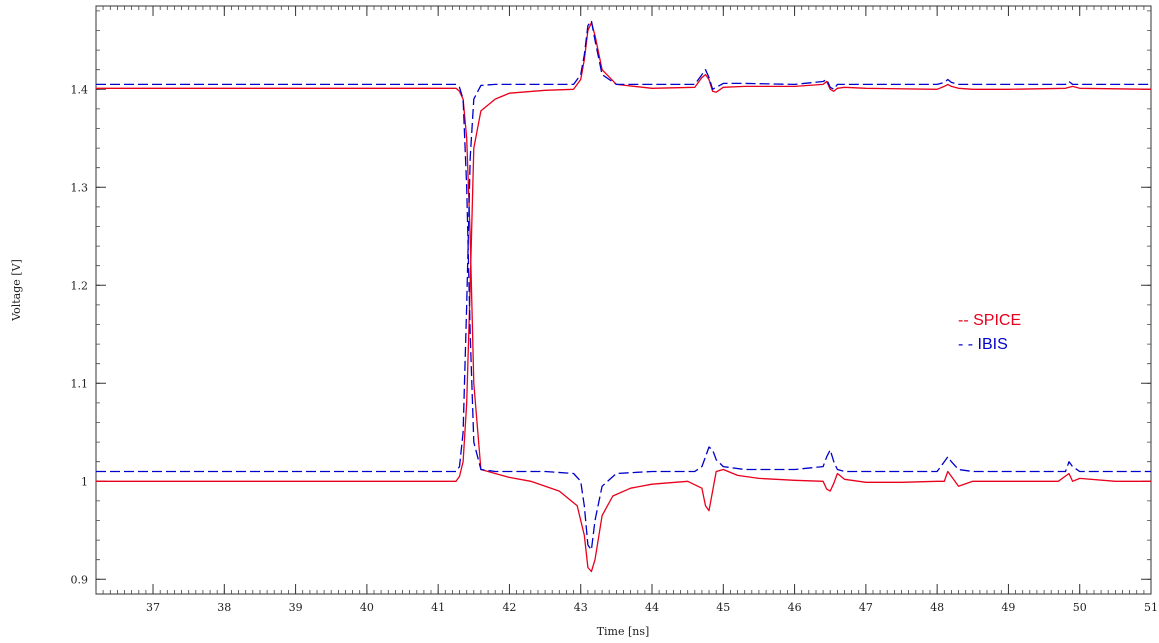 Image resolution: width=1159 pixels, height=643 pixels. What do you see at coordinates (1151, 607) in the screenshot?
I see `x-tick-label: 51` at bounding box center [1151, 607].